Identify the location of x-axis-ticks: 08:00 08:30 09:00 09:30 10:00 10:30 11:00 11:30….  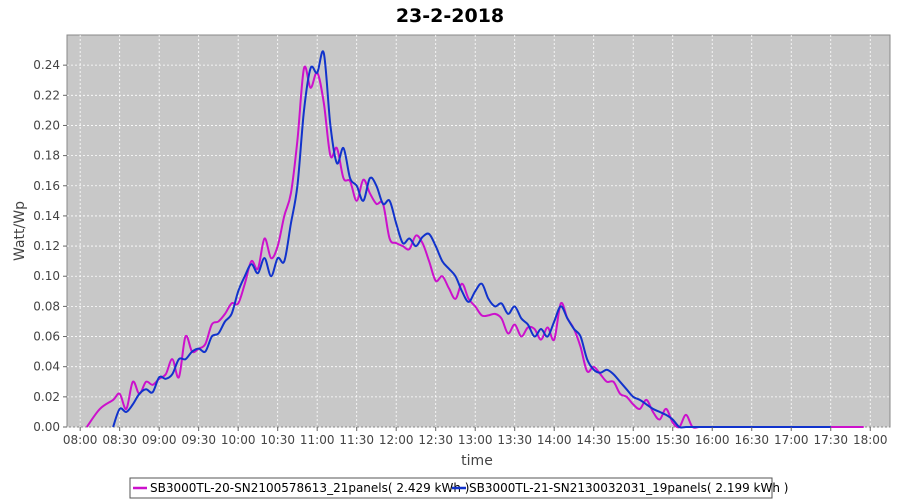
(475, 437).